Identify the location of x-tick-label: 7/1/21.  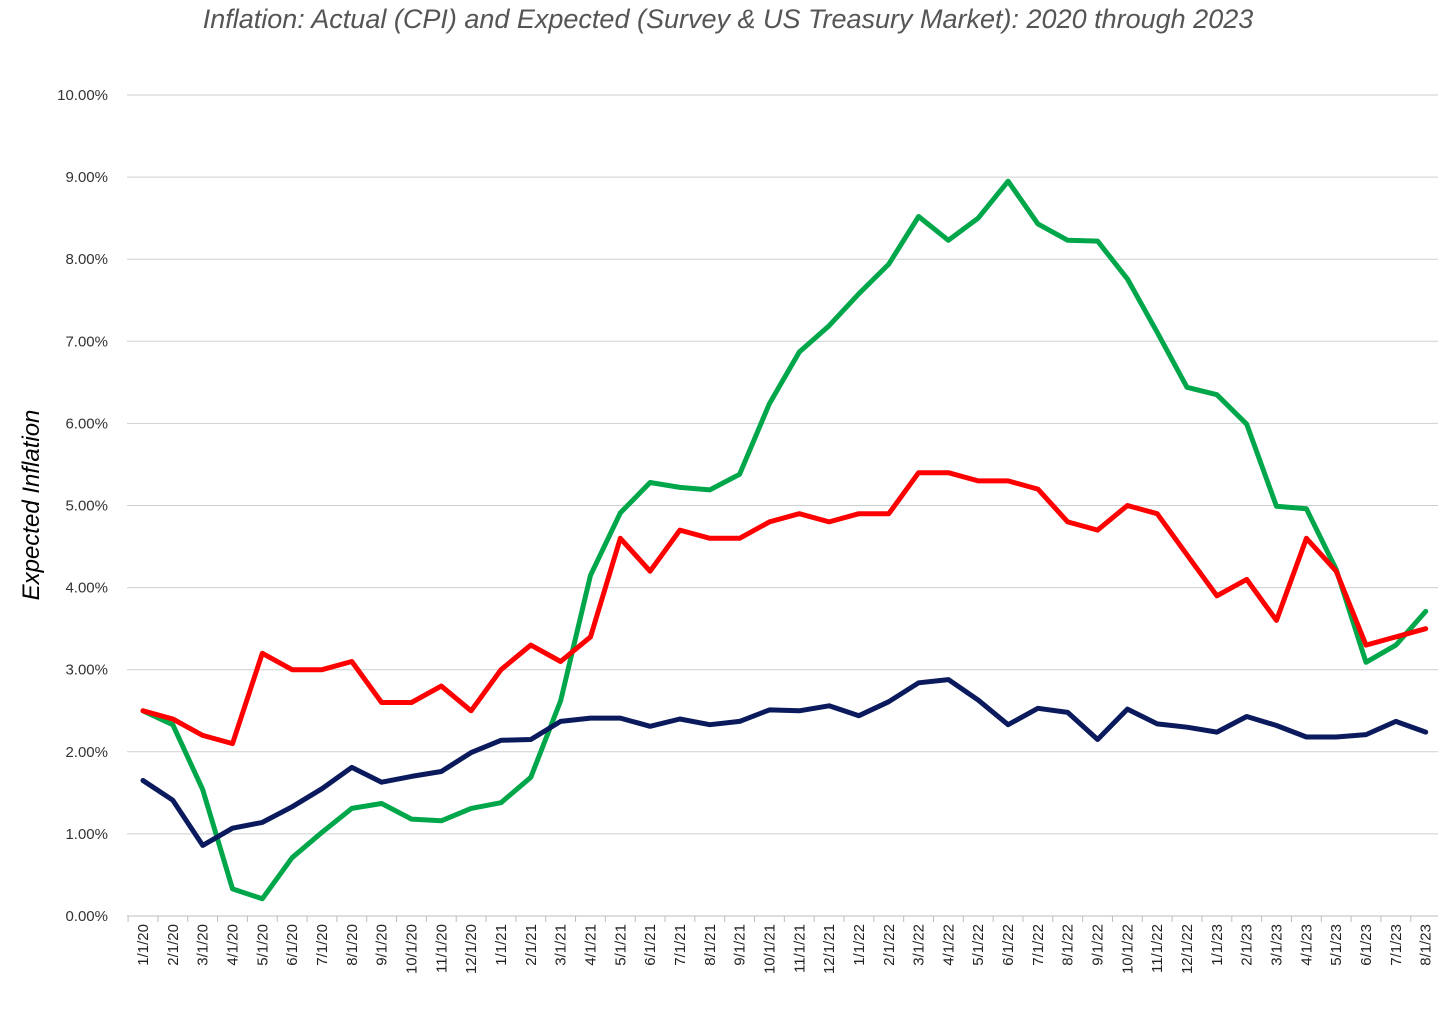
(680, 945).